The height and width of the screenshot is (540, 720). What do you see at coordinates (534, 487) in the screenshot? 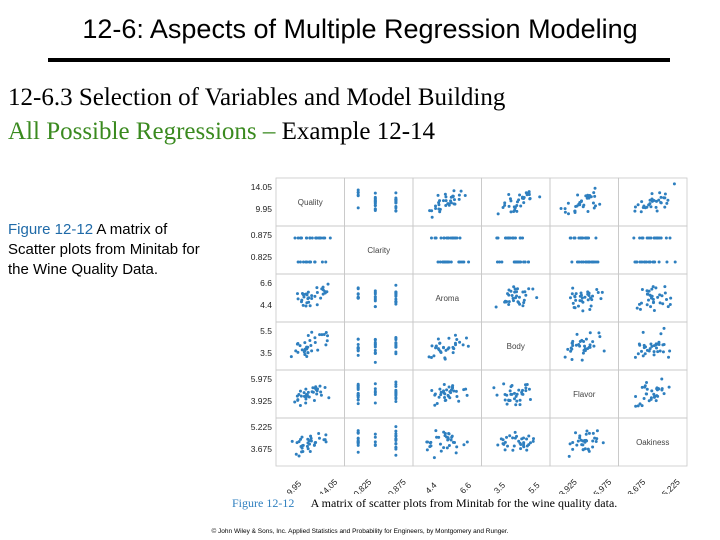
I see `x-tick-label: 5.5` at bounding box center [534, 487].